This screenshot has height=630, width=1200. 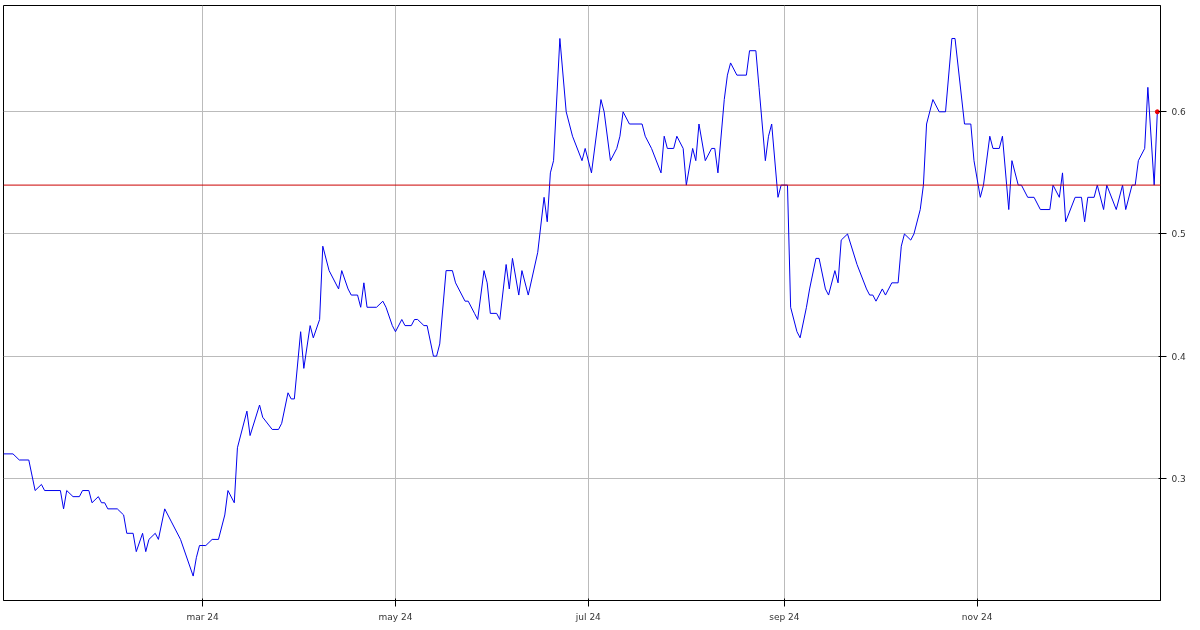 I want to click on y-tick-label: 0.3, so click(x=1178, y=478).